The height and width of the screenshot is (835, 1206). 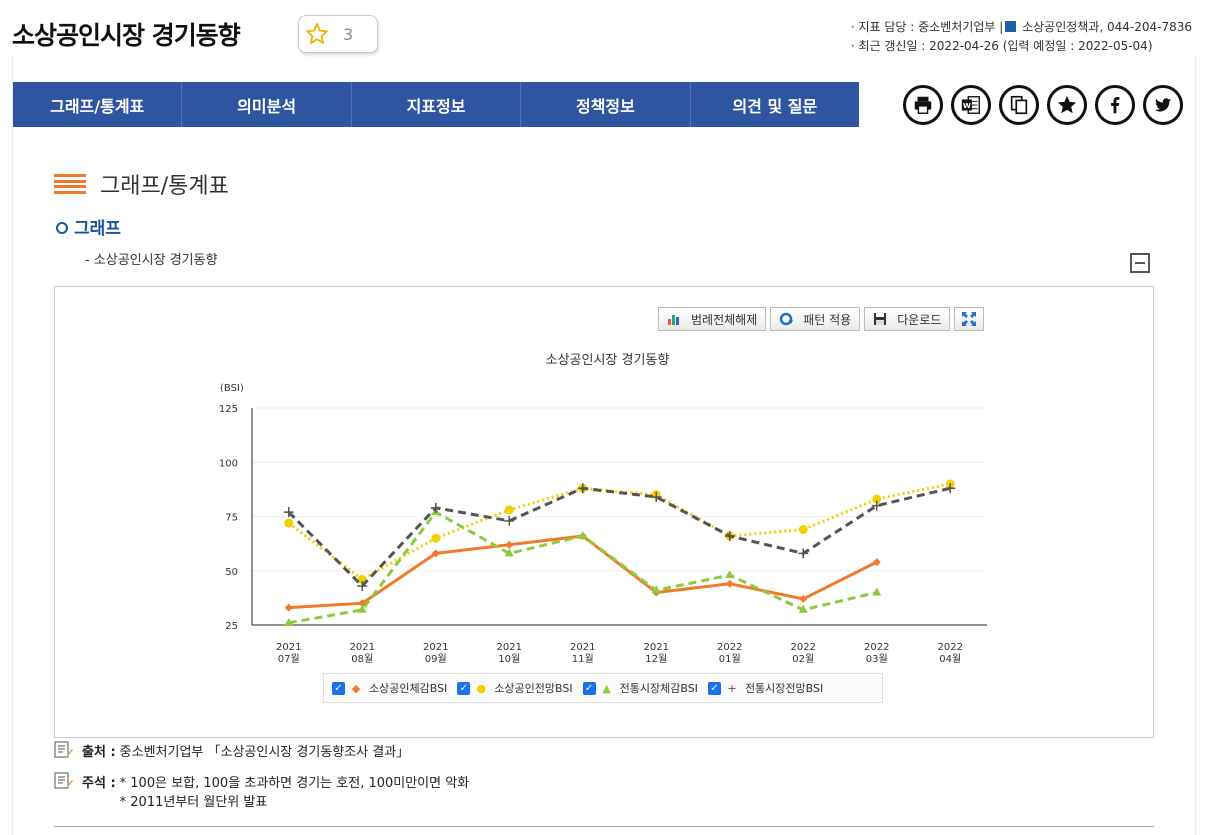 I want to click on save-disk-icon, so click(x=880, y=319).